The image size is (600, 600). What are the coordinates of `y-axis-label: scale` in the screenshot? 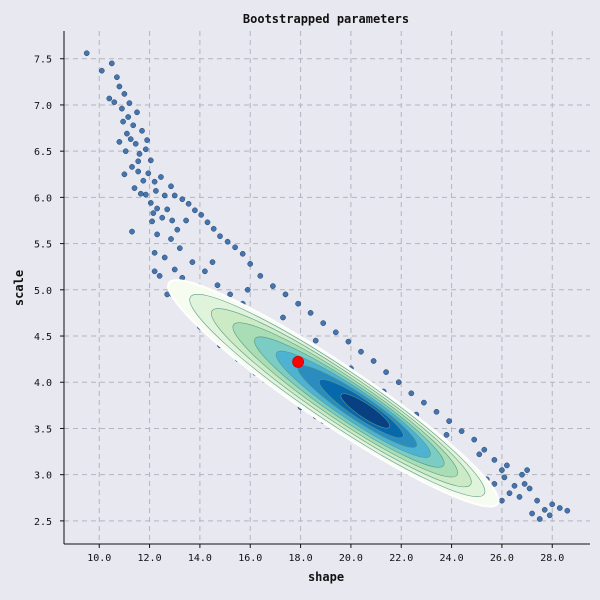 It's located at (19, 288).